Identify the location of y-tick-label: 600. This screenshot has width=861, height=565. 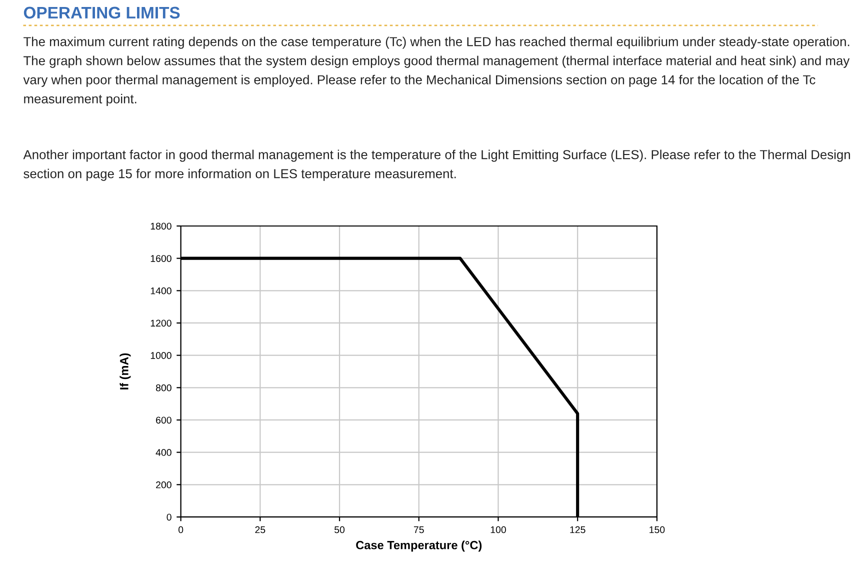
(164, 420).